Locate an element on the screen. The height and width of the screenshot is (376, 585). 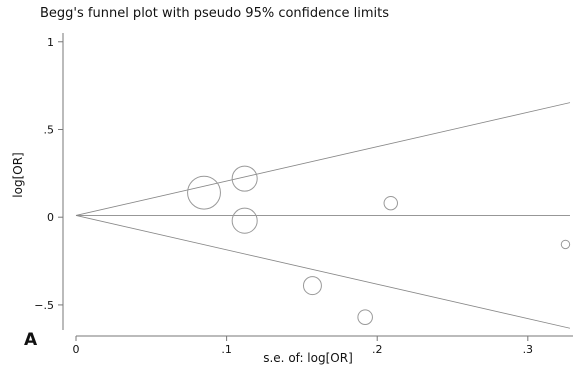
x-tick-label: 0 is located at coordinates (76, 349).